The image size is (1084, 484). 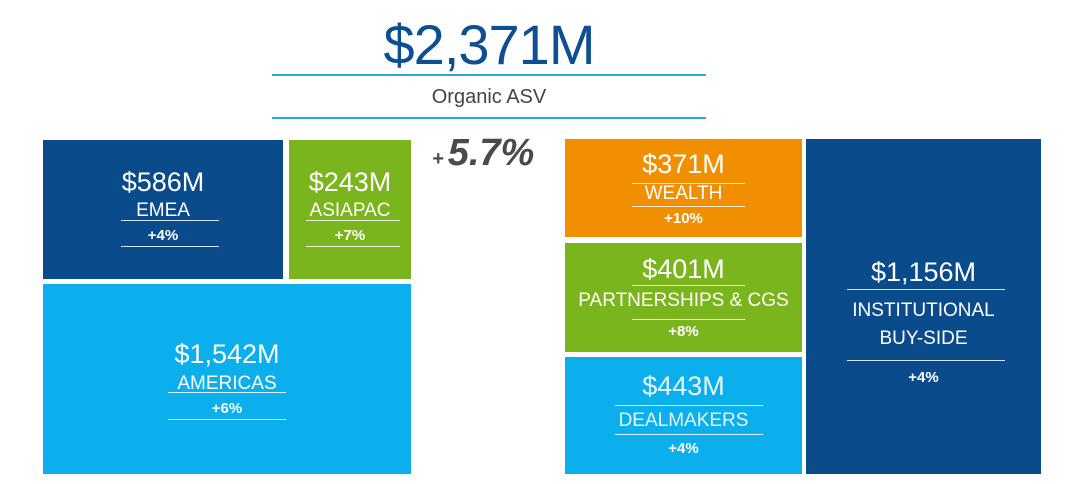 I want to click on total-growth-value: 5.7%, so click(x=491, y=153).